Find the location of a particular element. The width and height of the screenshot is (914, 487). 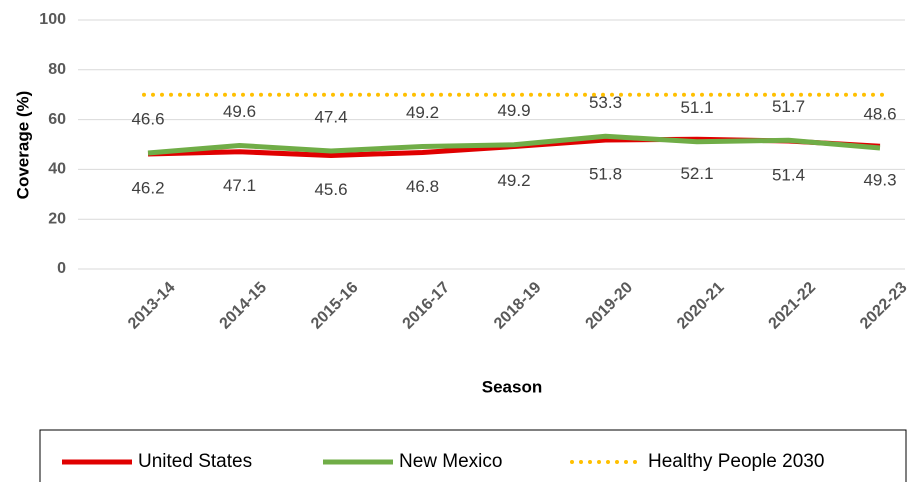

data-label: 49.6 is located at coordinates (239, 111).